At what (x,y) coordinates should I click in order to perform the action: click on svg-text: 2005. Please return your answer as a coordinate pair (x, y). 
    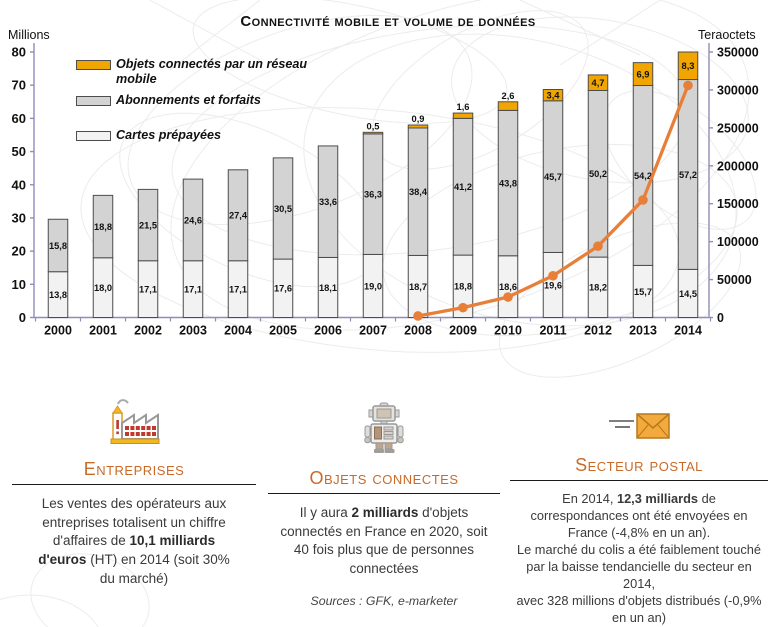
    Looking at the image, I should click on (283, 331).